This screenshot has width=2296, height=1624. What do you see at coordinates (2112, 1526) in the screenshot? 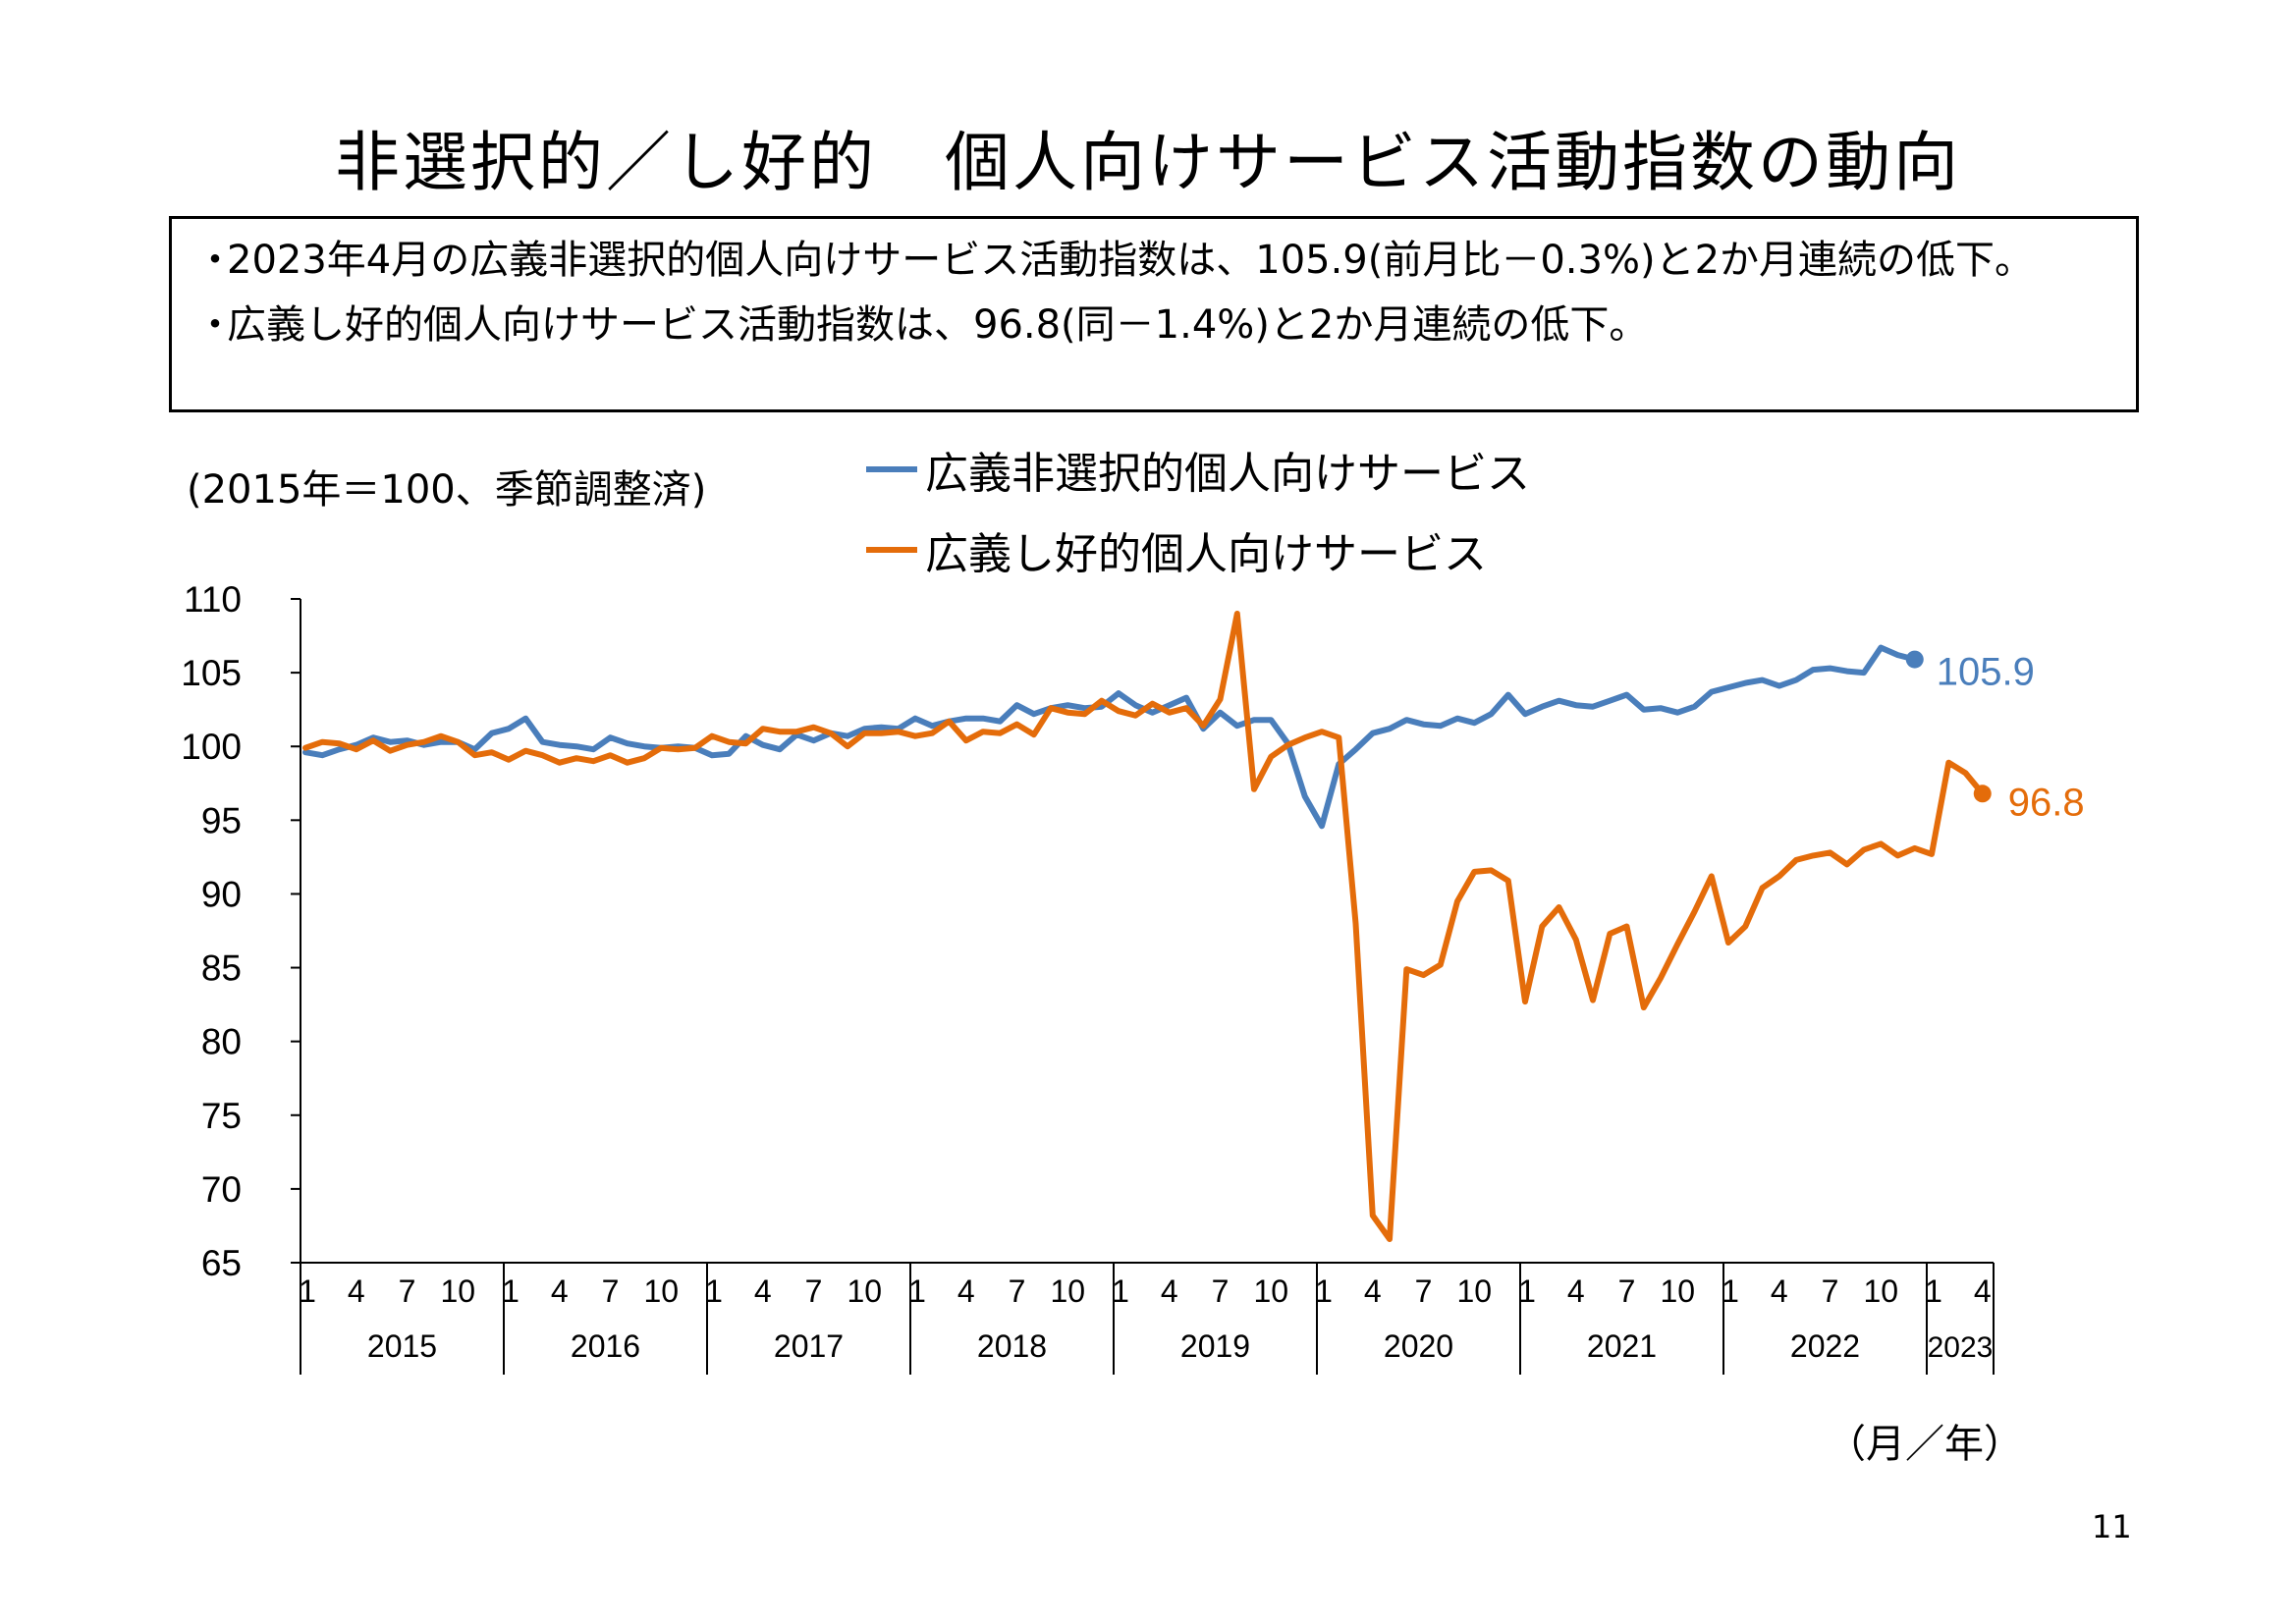
I see `page-number: 11` at bounding box center [2112, 1526].